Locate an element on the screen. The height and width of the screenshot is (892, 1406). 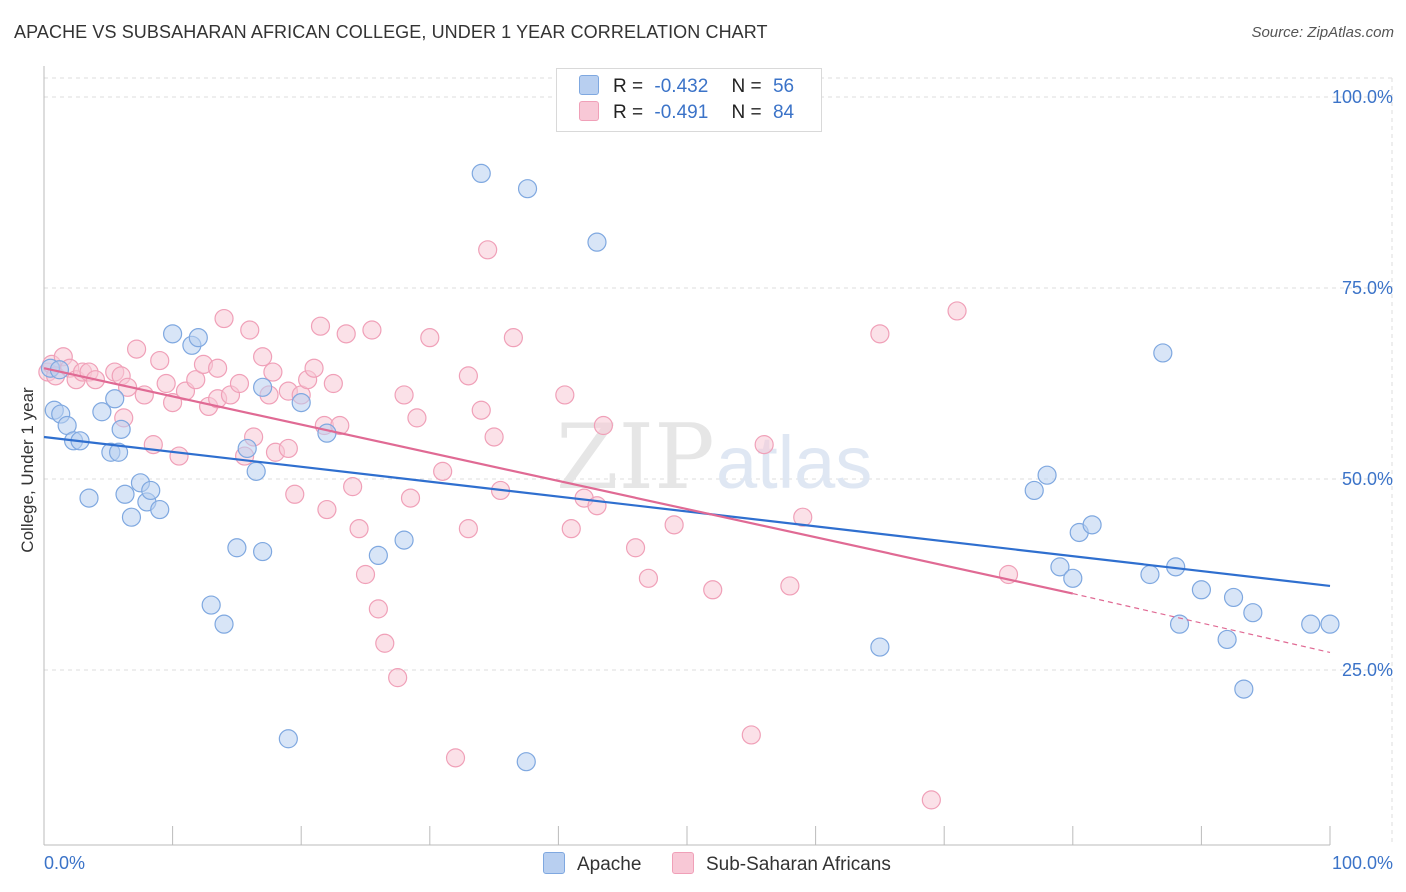
apache-swatch is located at coordinates (589, 85).